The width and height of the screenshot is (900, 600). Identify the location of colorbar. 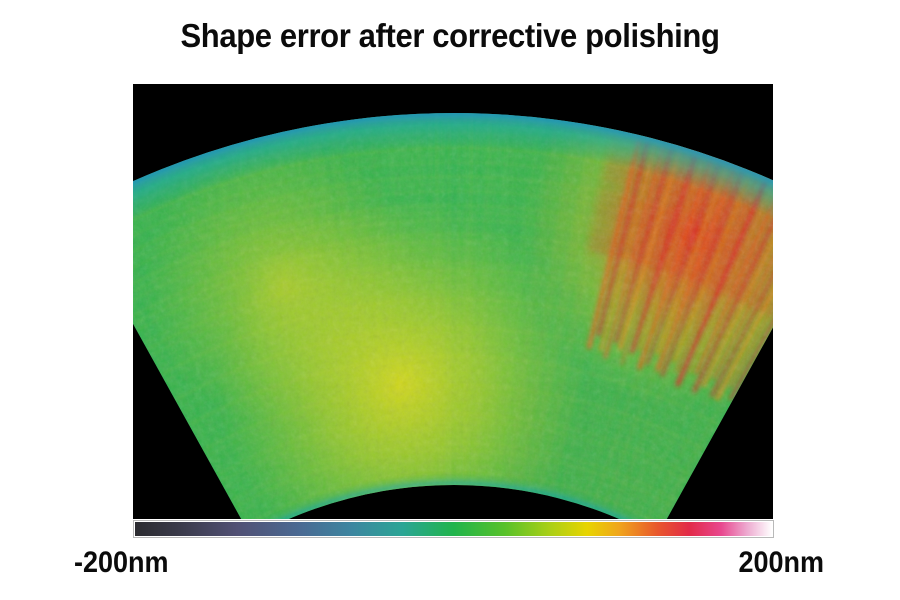
(453, 529).